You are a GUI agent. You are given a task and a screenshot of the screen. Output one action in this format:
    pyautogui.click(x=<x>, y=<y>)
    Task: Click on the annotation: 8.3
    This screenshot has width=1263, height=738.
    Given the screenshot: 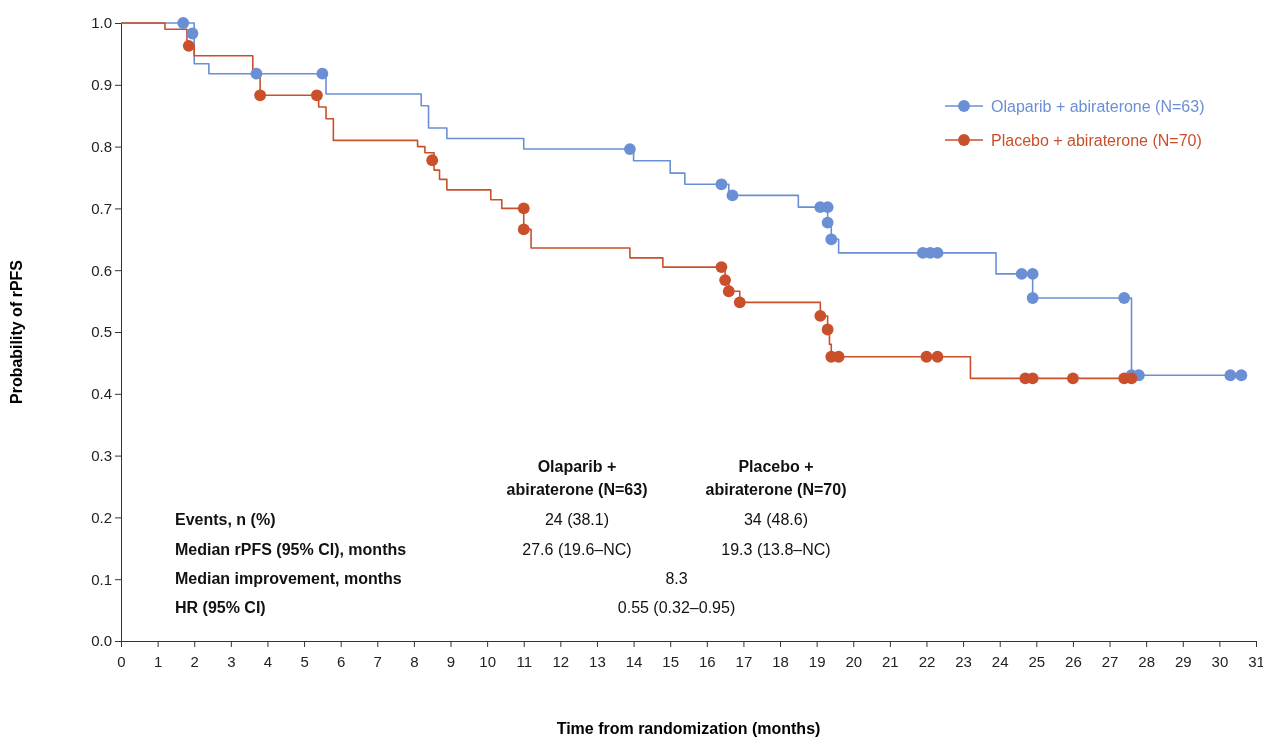 What is the action you would take?
    pyautogui.click(x=676, y=578)
    